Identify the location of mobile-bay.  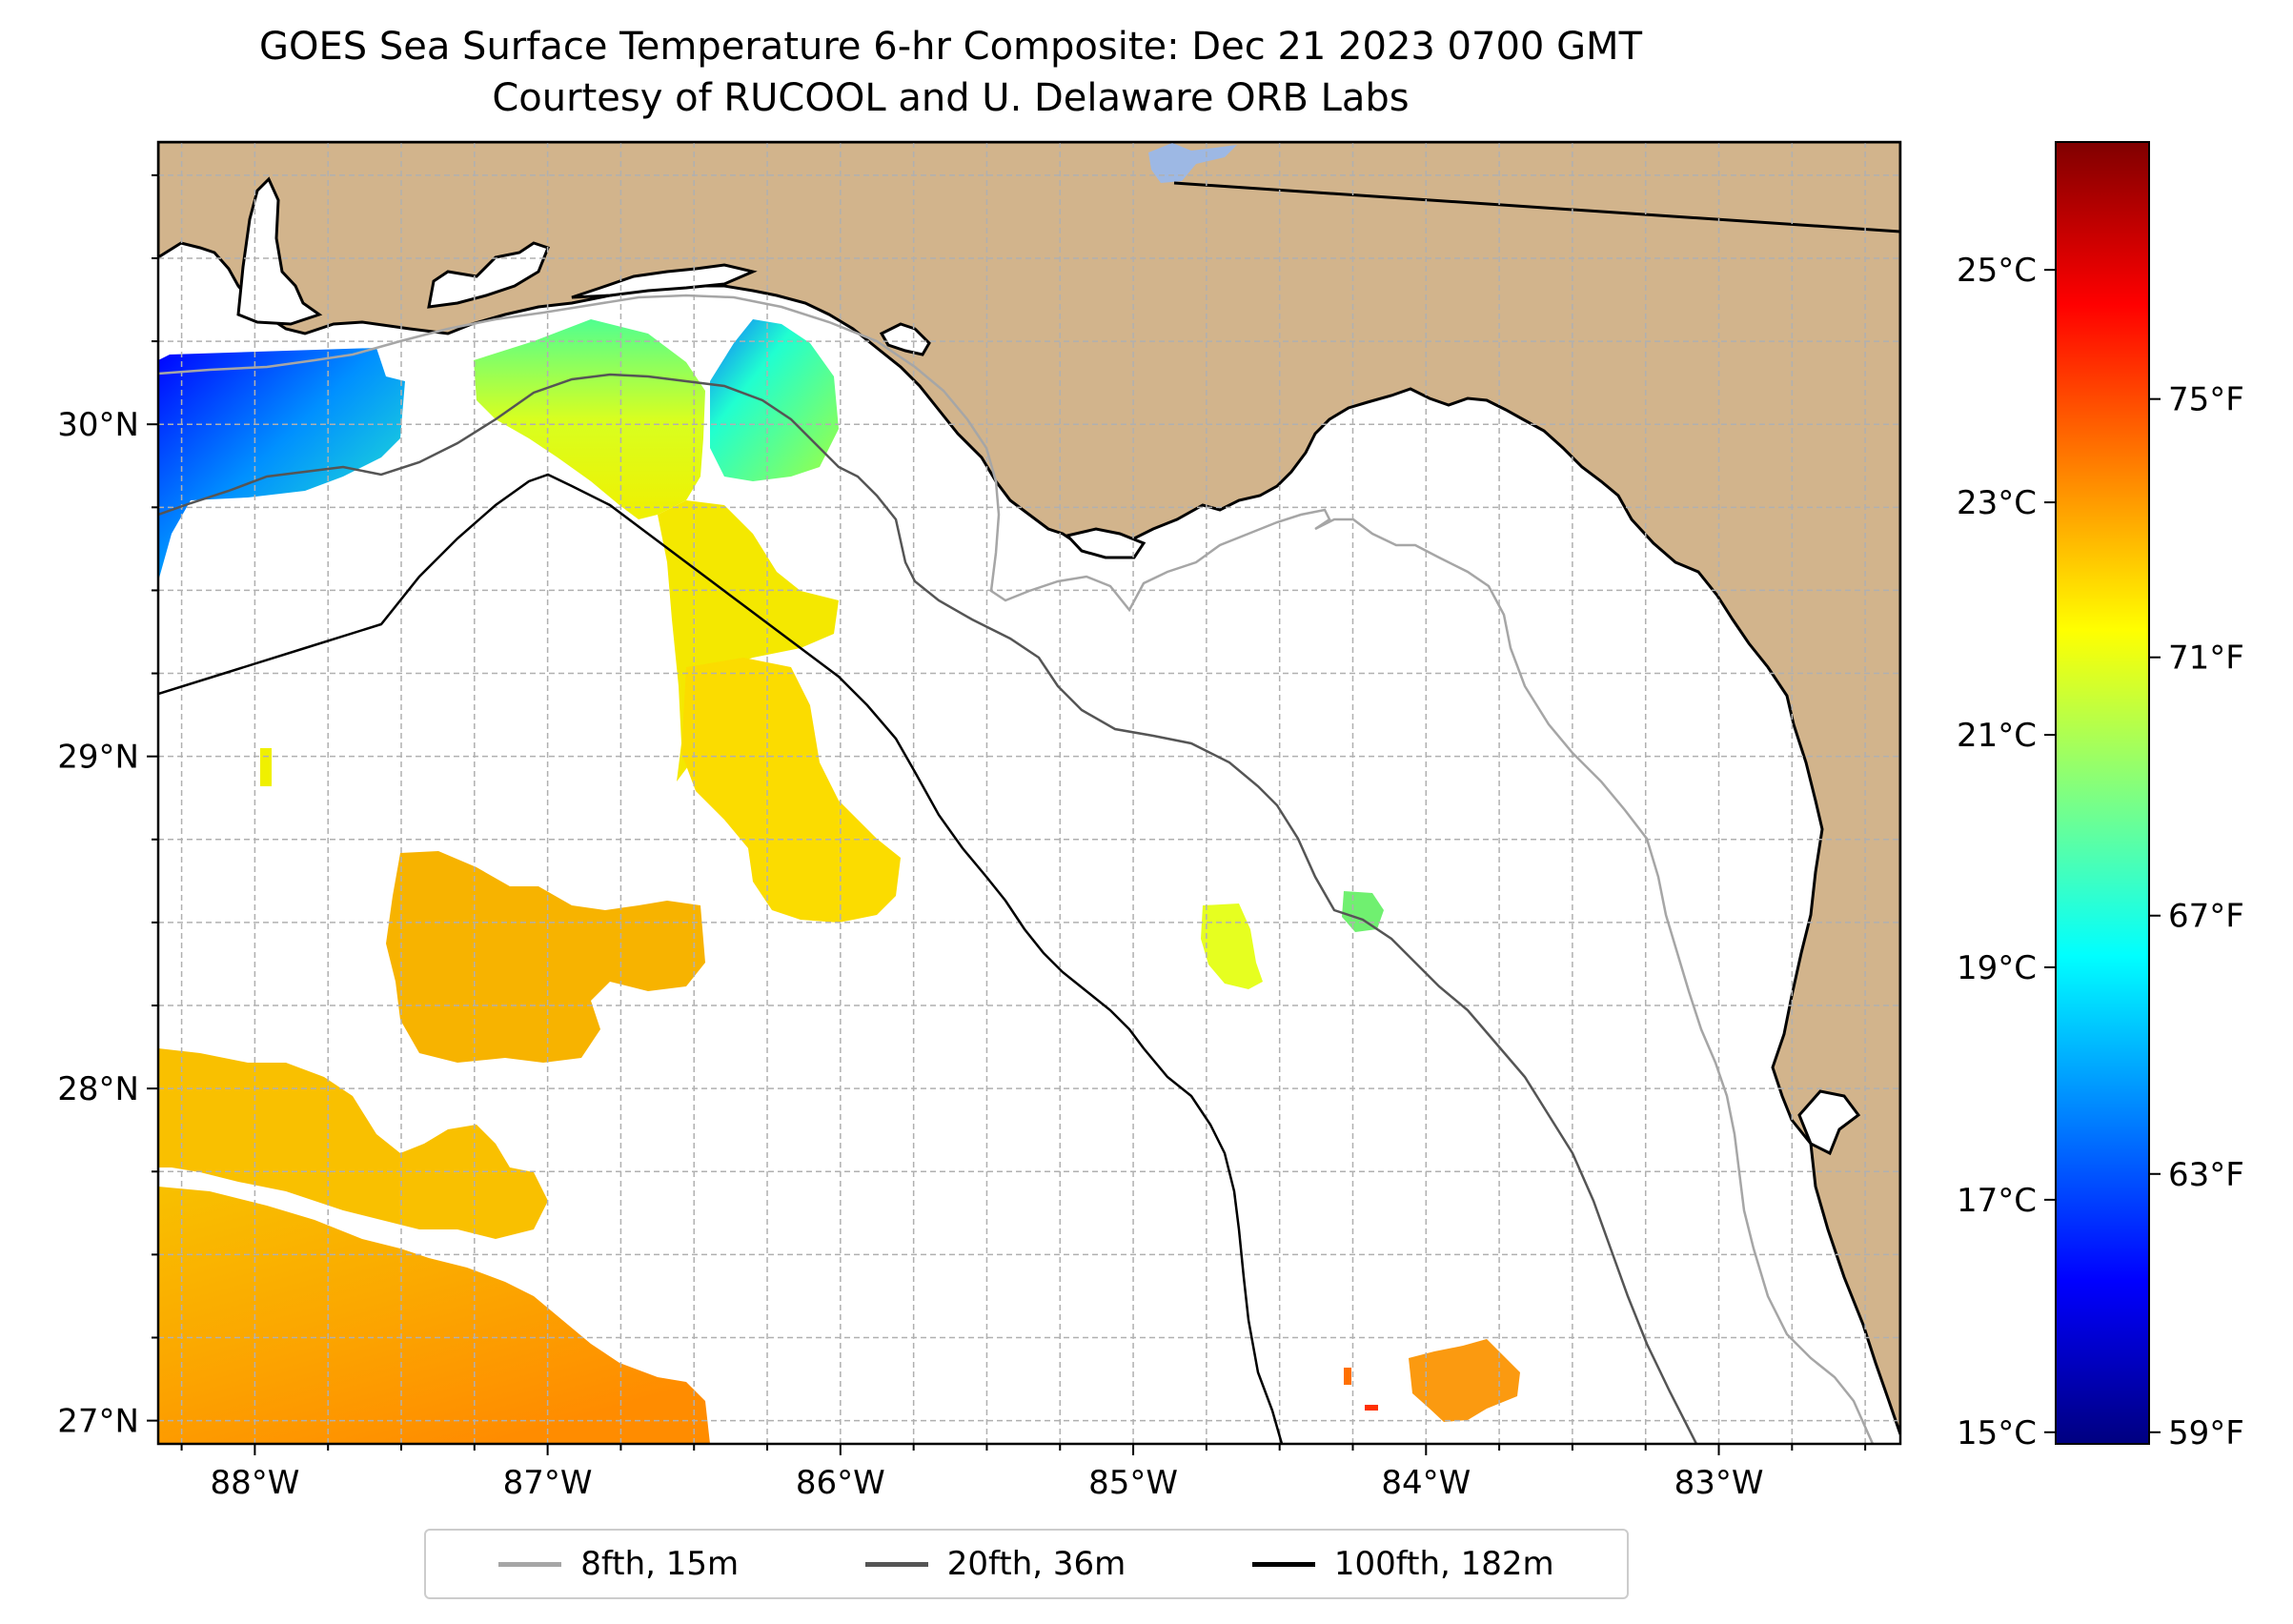
(280, 251).